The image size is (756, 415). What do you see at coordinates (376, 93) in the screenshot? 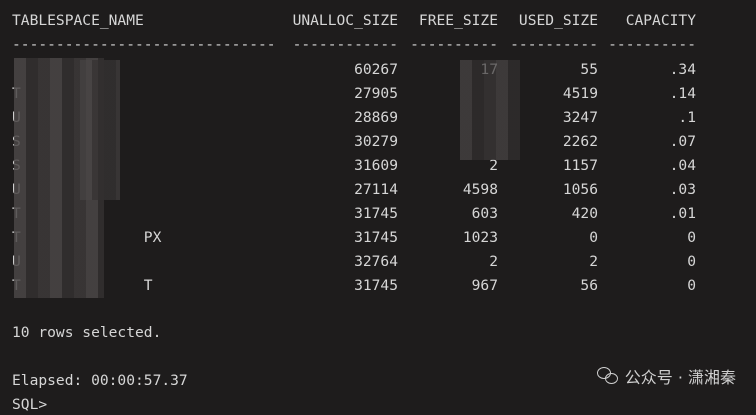
I see `cell-unalloc-size: 27905` at bounding box center [376, 93].